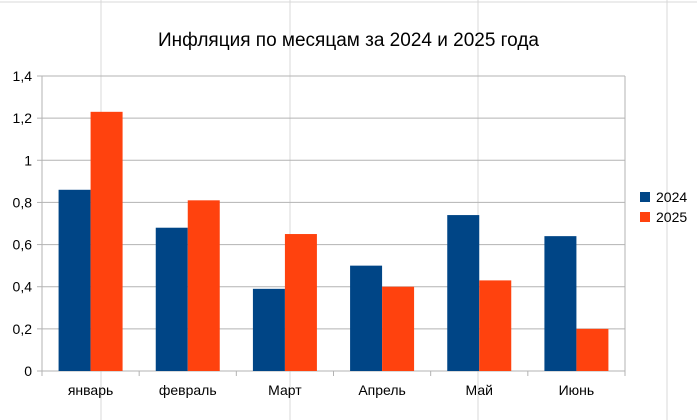 Image resolution: width=697 pixels, height=420 pixels. What do you see at coordinates (23, 329) in the screenshot?
I see `ytick-label-1: 0,2` at bounding box center [23, 329].